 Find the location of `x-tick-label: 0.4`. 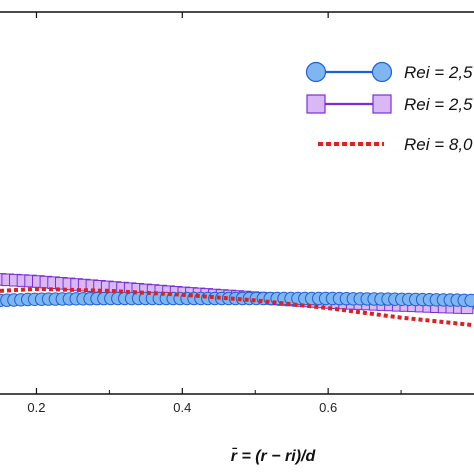

x-tick-label: 0.4 is located at coordinates (182, 407).